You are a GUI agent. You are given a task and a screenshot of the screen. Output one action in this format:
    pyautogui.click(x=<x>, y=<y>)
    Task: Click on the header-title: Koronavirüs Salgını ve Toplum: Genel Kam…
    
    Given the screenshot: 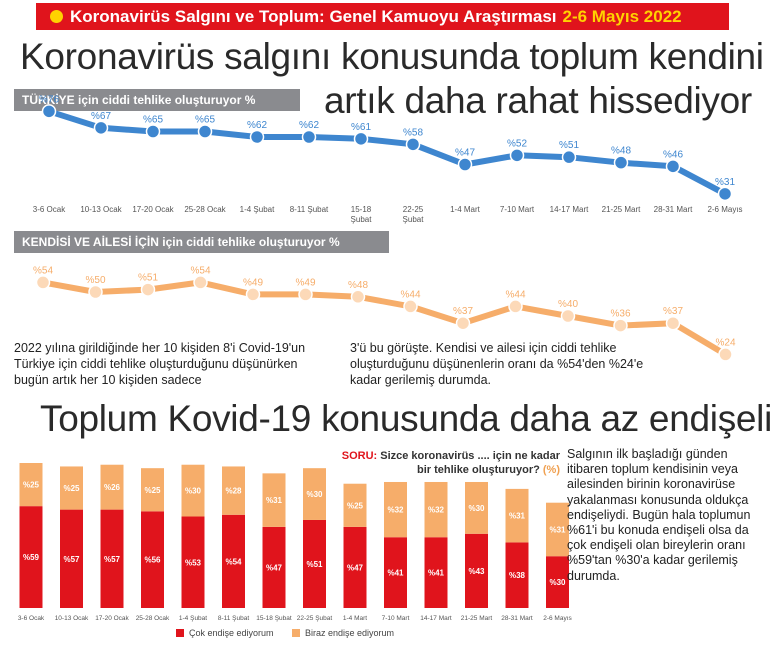 What is the action you would take?
    pyautogui.click(x=313, y=16)
    